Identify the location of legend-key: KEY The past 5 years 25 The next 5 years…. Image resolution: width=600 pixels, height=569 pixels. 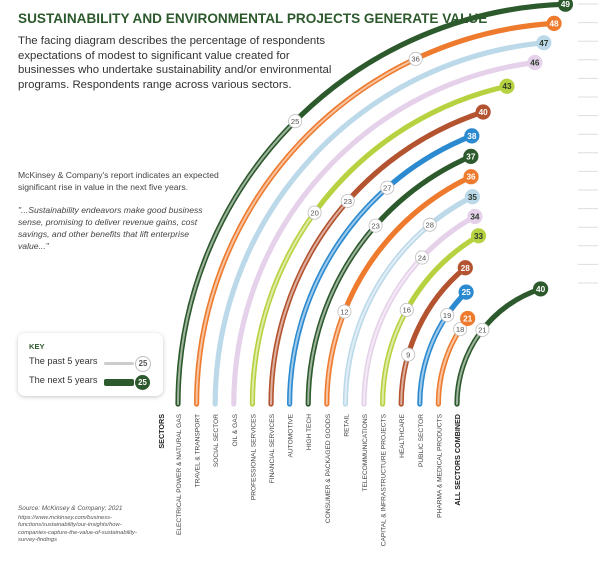
(90, 364).